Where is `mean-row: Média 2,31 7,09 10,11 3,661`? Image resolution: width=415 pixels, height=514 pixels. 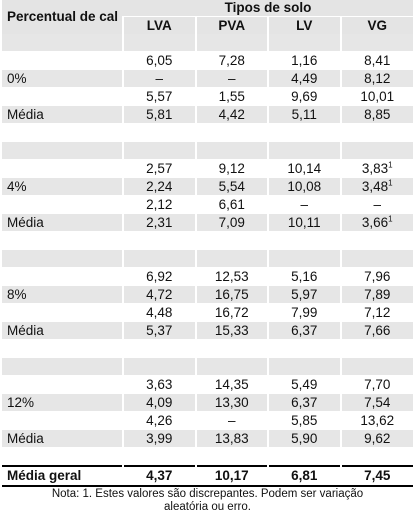 mean-row: Média 2,31 7,09 10,11 3,661 is located at coordinates (208, 222).